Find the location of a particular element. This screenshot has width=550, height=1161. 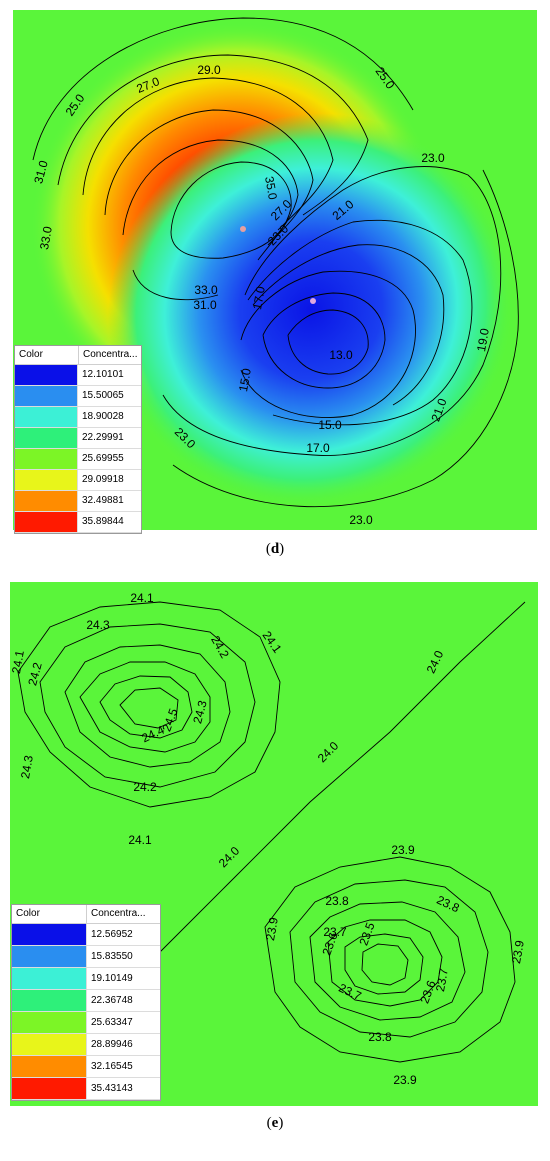

legend-row: 22.29991 is located at coordinates (78, 438).